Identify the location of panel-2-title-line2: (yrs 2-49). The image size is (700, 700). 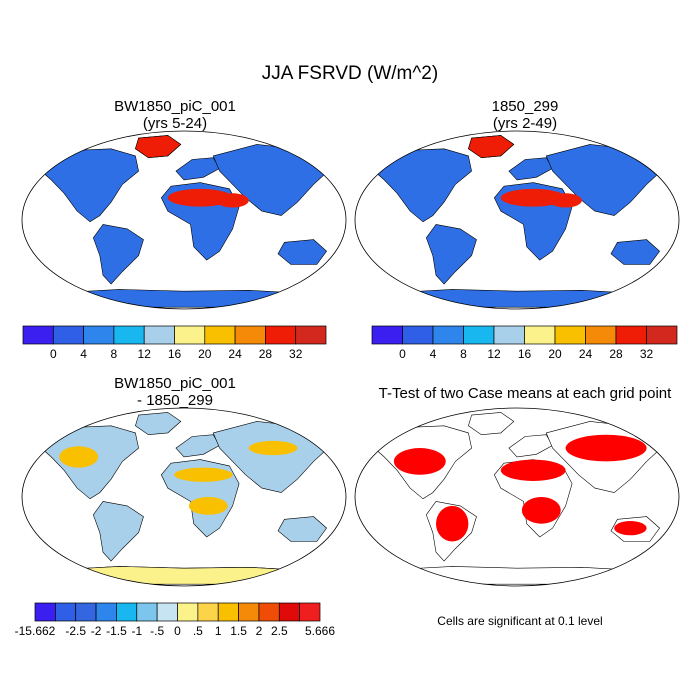
(525, 123).